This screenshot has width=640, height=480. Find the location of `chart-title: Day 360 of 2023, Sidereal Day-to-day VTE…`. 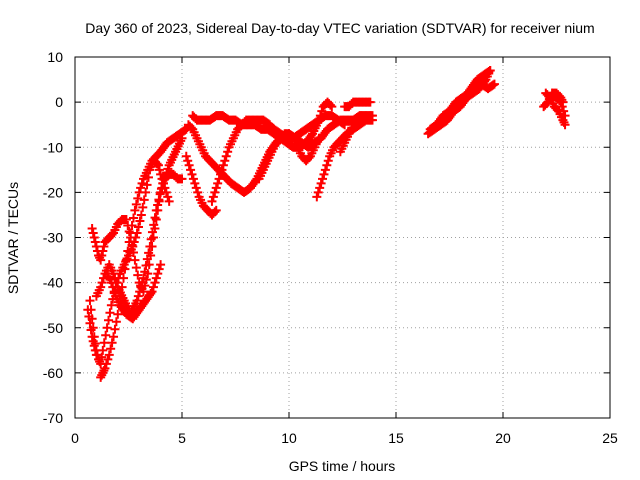

chart-title: Day 360 of 2023, Sidereal Day-to-day VTE… is located at coordinates (339, 28).